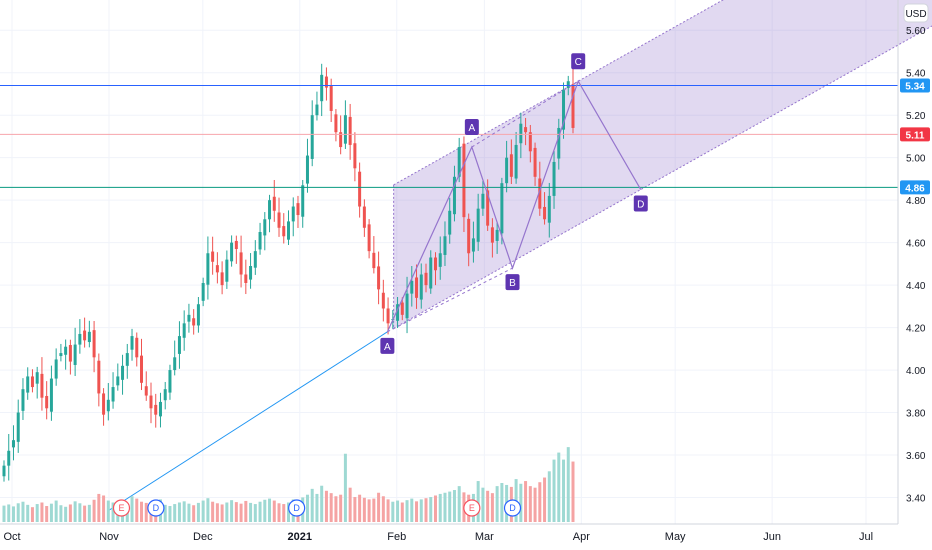 This screenshot has width=932, height=550. I want to click on price-tick-label: 4.80, so click(916, 201).